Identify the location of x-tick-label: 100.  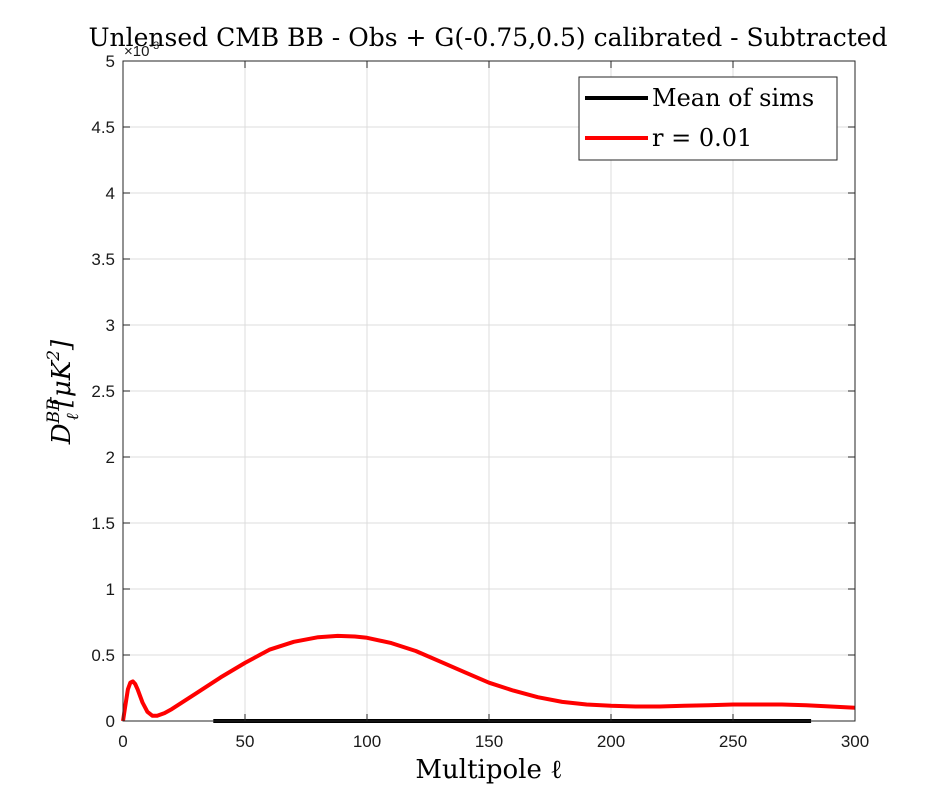
(367, 741).